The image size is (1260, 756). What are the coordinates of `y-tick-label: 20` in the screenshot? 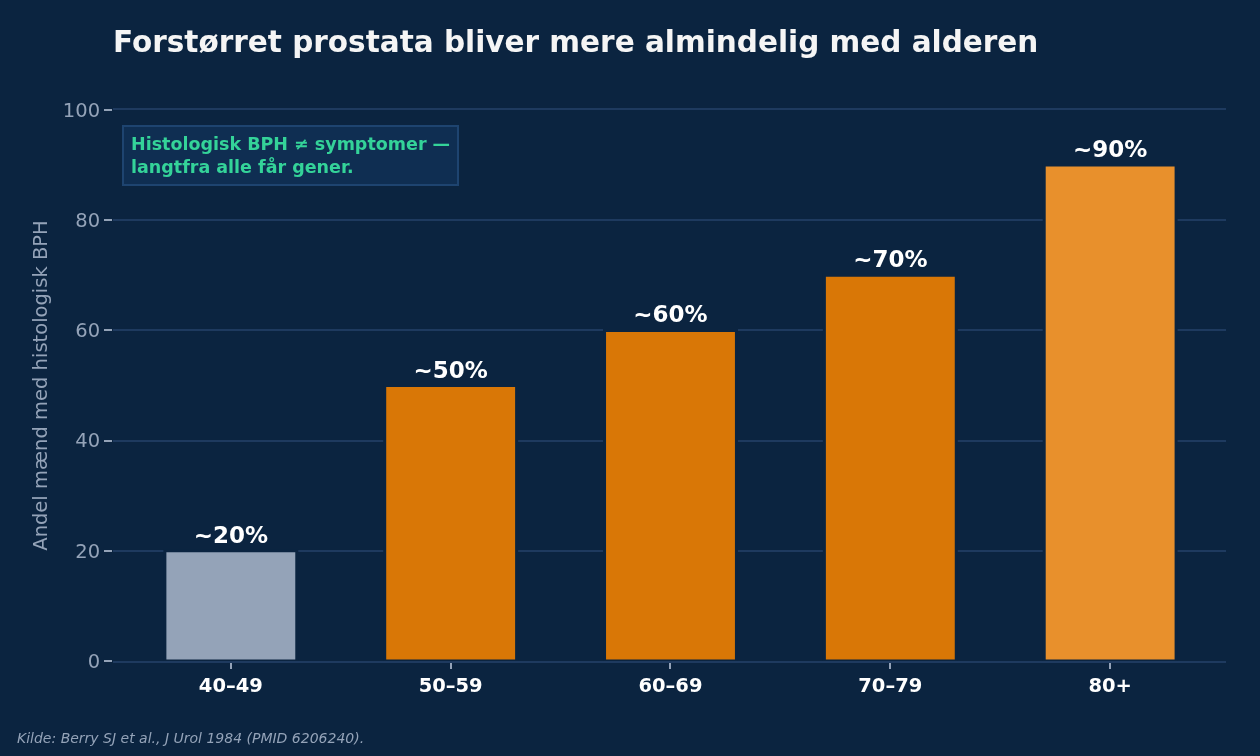 It's located at (88, 551).